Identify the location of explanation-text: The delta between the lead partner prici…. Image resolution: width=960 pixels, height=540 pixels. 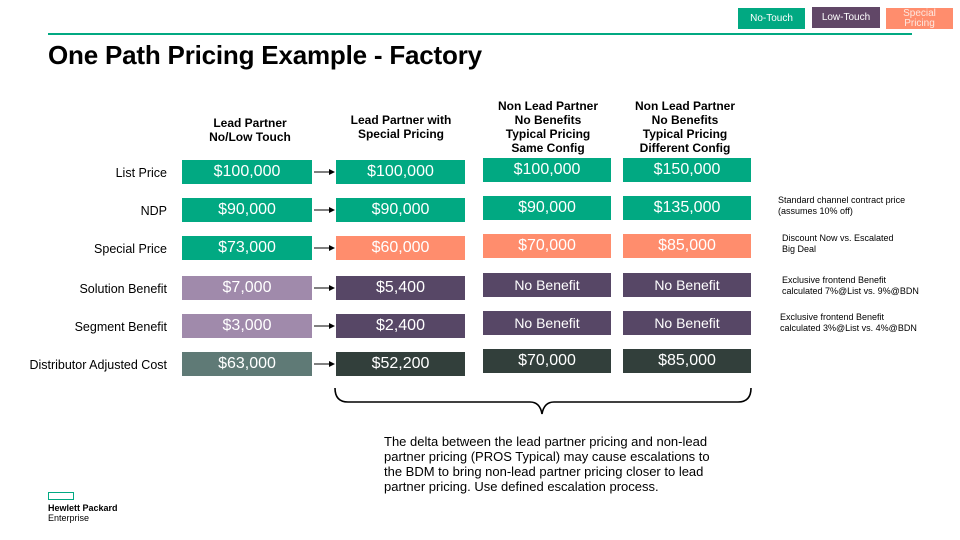
(547, 464).